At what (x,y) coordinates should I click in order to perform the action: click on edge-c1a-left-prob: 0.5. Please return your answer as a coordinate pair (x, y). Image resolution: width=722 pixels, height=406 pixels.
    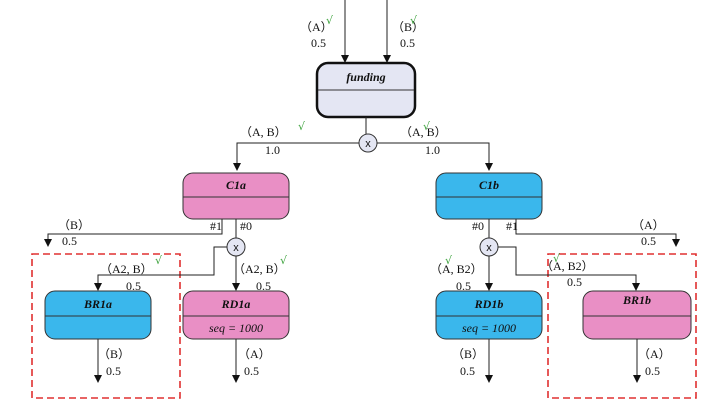
    Looking at the image, I should click on (69, 241).